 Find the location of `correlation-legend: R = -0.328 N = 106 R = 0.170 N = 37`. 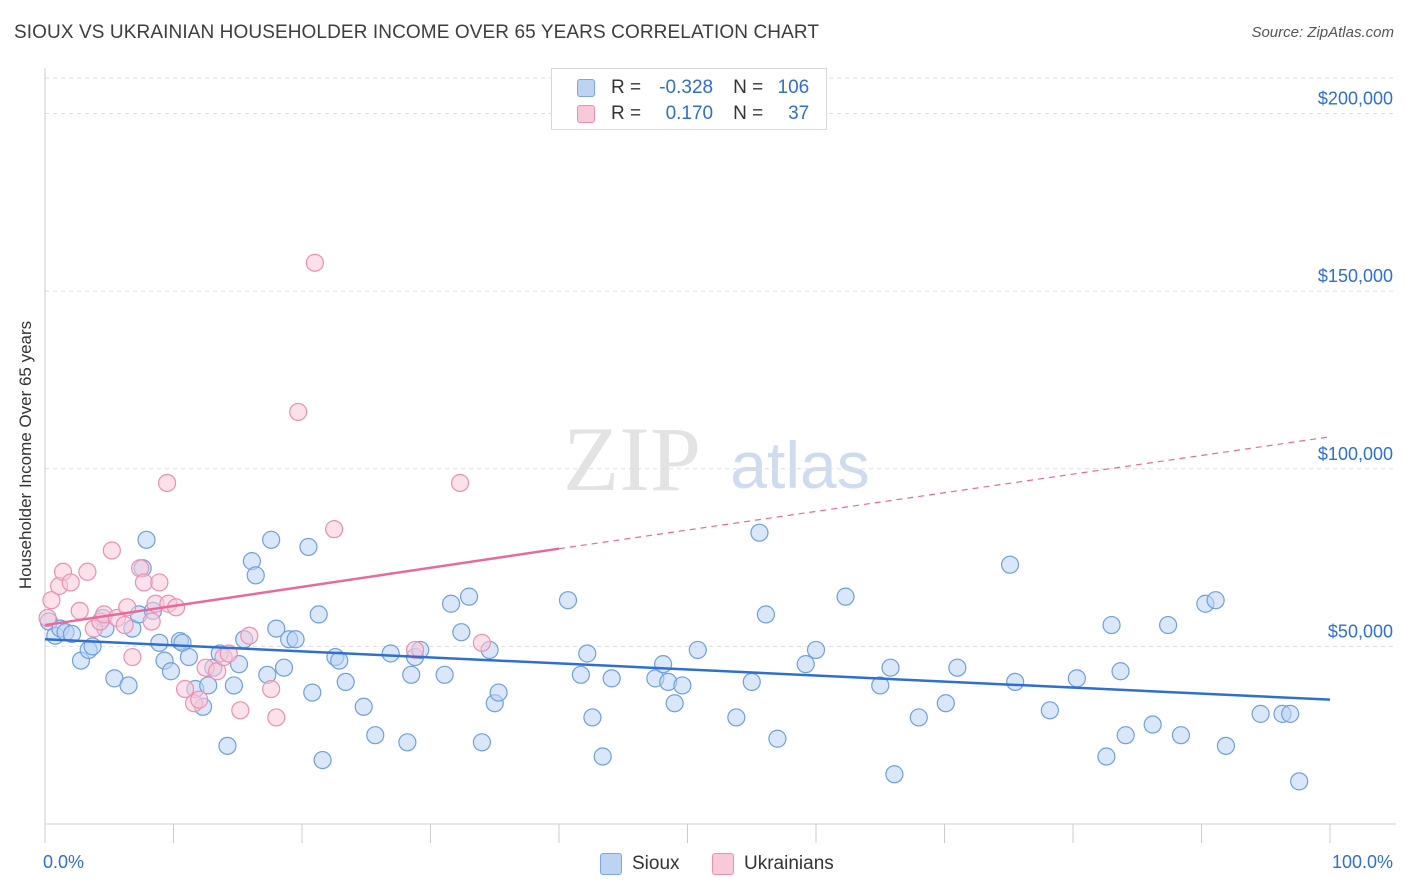

correlation-legend: R = -0.328 N = 106 R = 0.170 N = 37 is located at coordinates (689, 99).